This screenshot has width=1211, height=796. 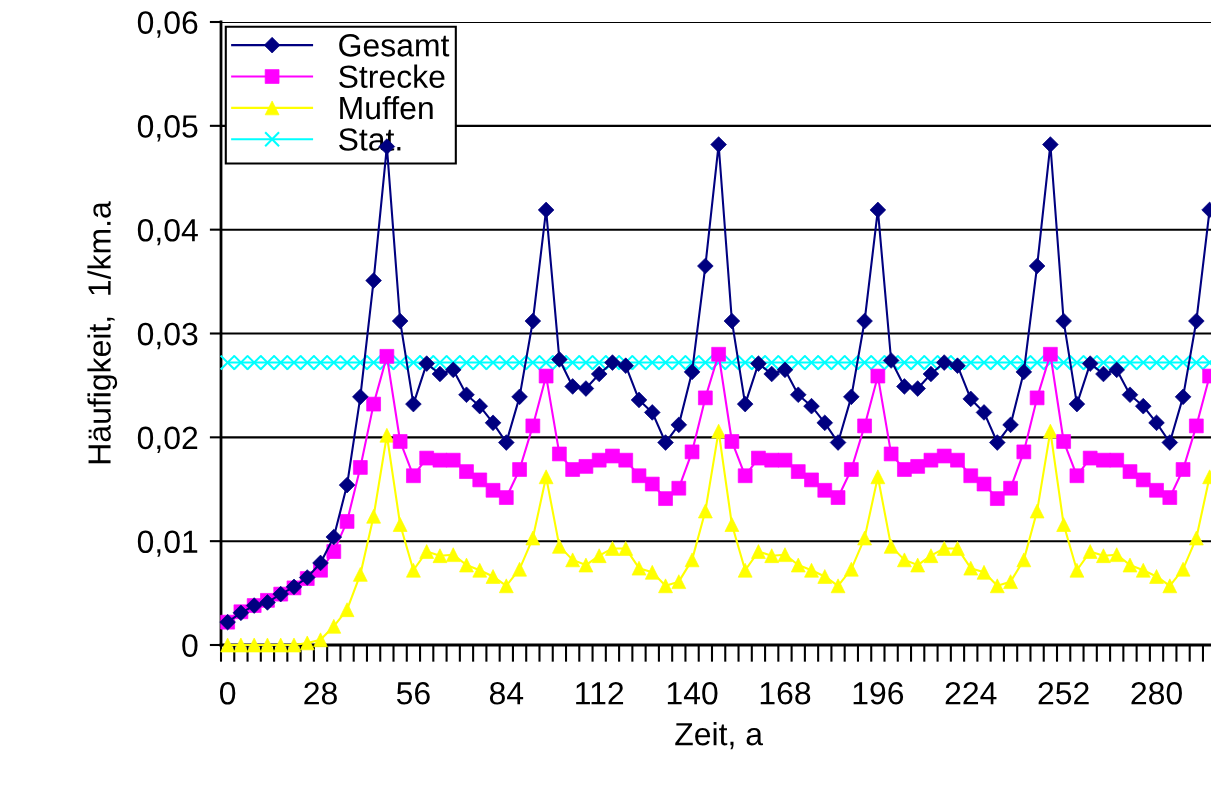 What do you see at coordinates (167, 543) in the screenshot?
I see `y-tick-label: 0,01` at bounding box center [167, 543].